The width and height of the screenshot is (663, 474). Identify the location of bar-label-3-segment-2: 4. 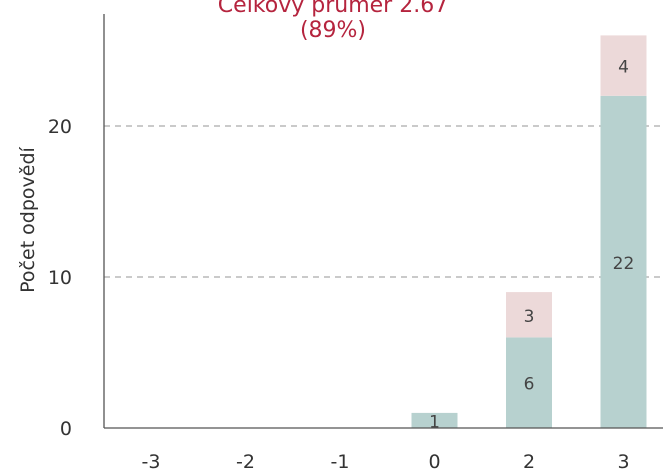
(623, 68).